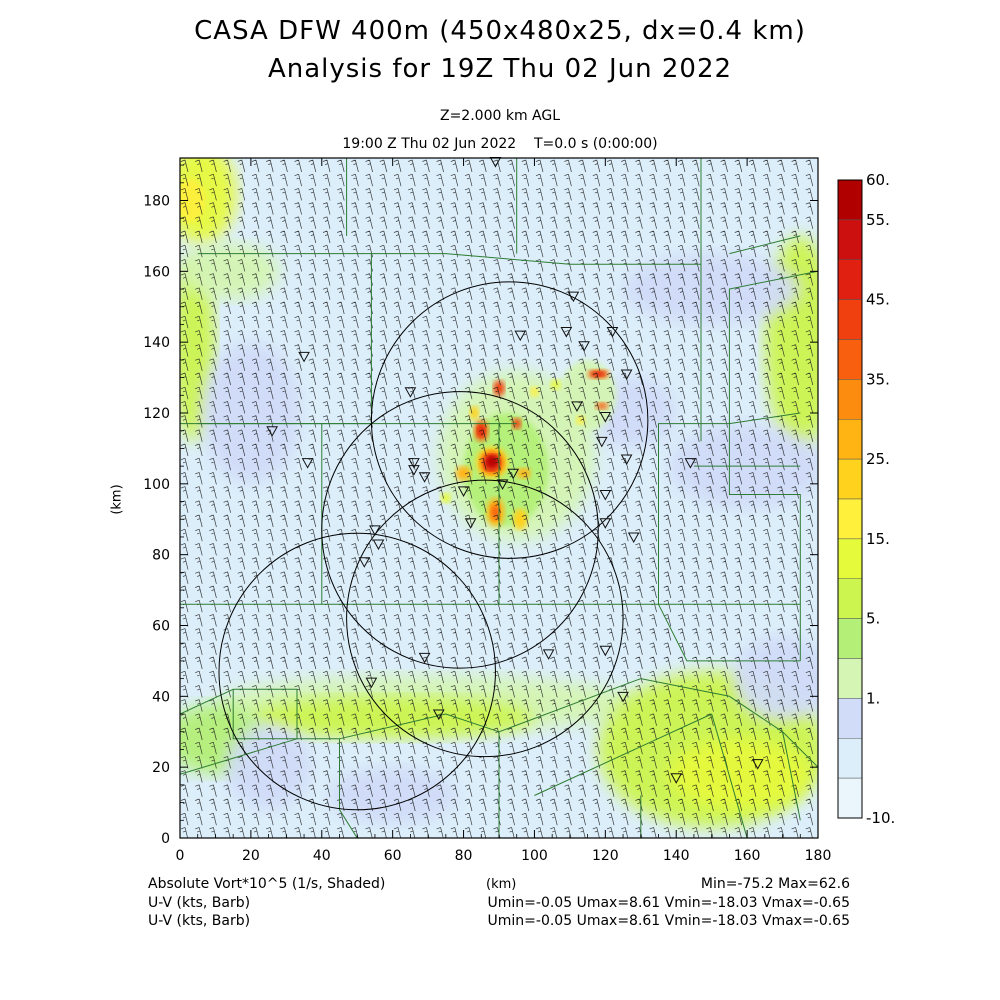 The width and height of the screenshot is (1000, 1000). I want to click on colorbar-label: -10., so click(880, 818).